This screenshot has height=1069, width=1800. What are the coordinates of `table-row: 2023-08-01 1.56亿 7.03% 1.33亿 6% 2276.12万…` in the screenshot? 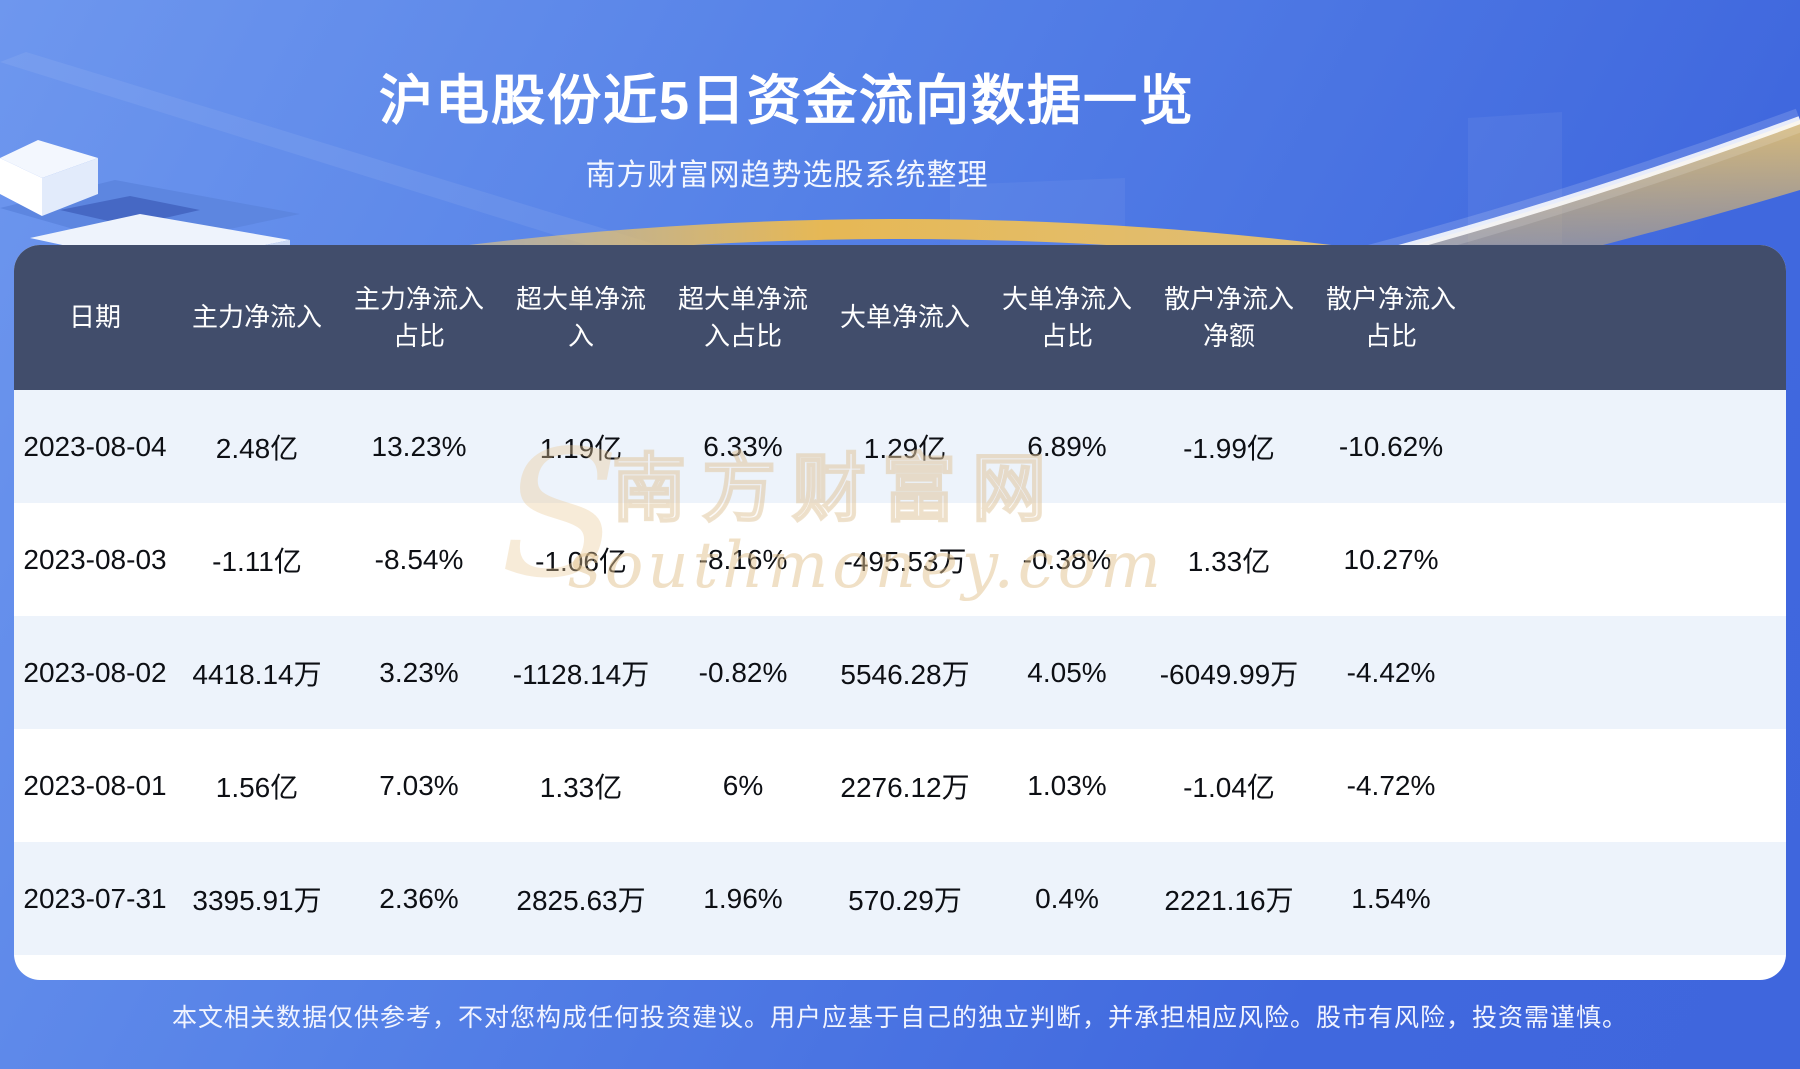 It's located at (900, 785).